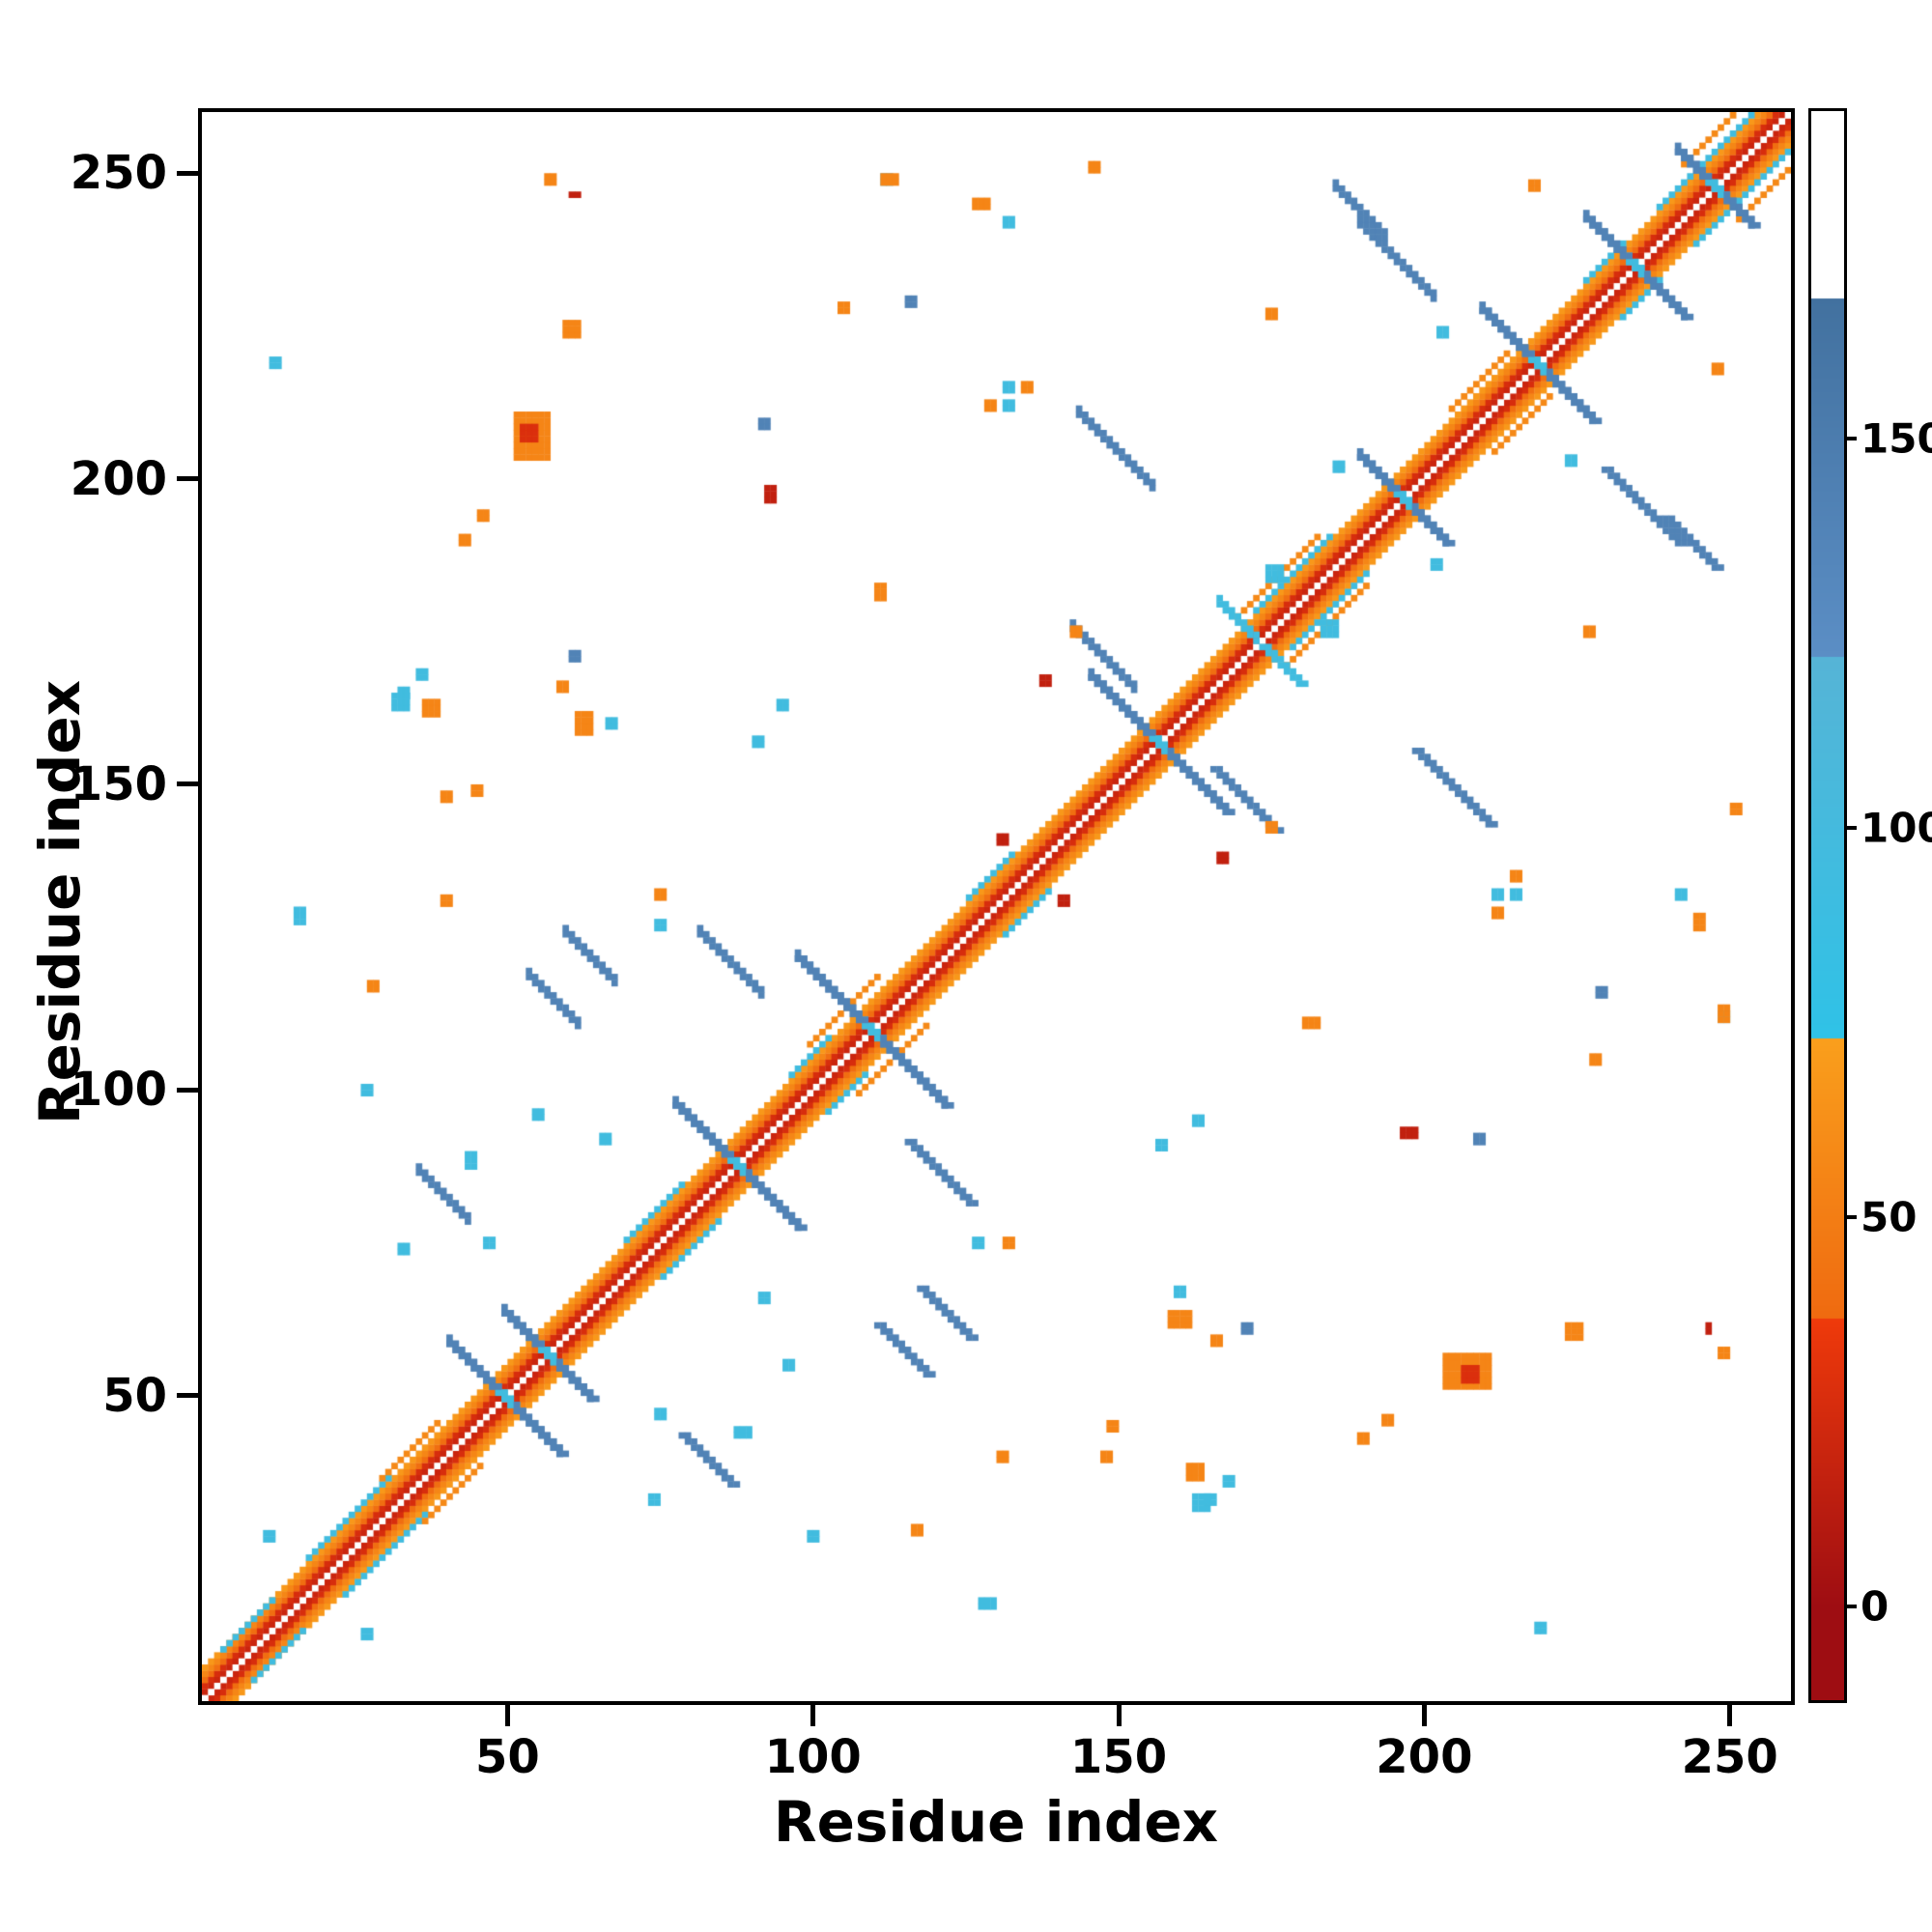 This screenshot has width=1932, height=1932. What do you see at coordinates (1889, 1217) in the screenshot?
I see `colorbar-tick-label: 50` at bounding box center [1889, 1217].